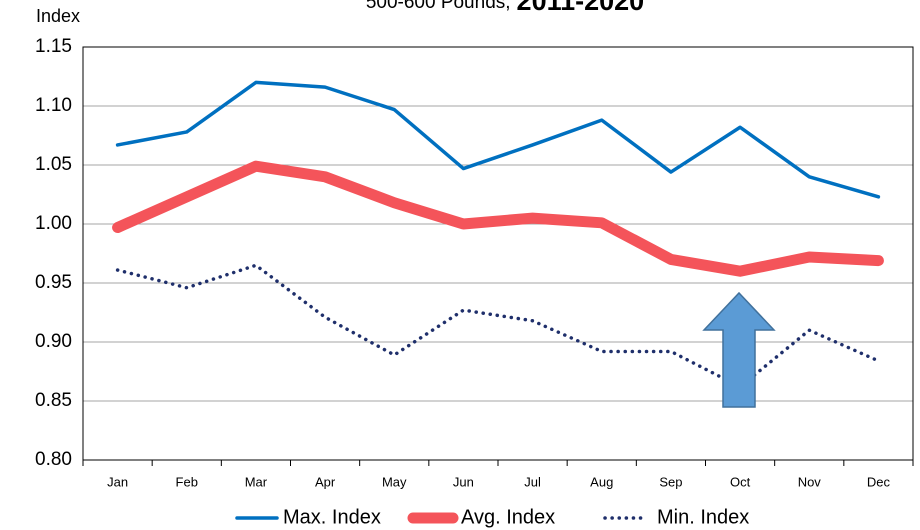 The image size is (920, 530). What do you see at coordinates (463, 481) in the screenshot?
I see `x-tick-label: Jun` at bounding box center [463, 481].